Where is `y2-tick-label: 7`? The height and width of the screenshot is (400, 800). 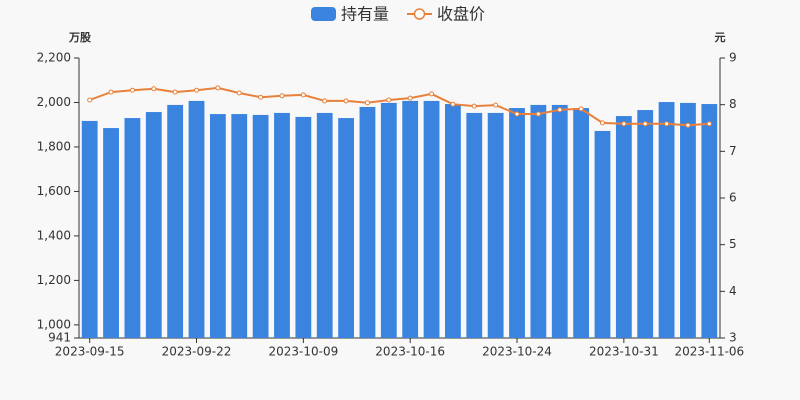 y2-tick-label: 7 is located at coordinates (733, 151).